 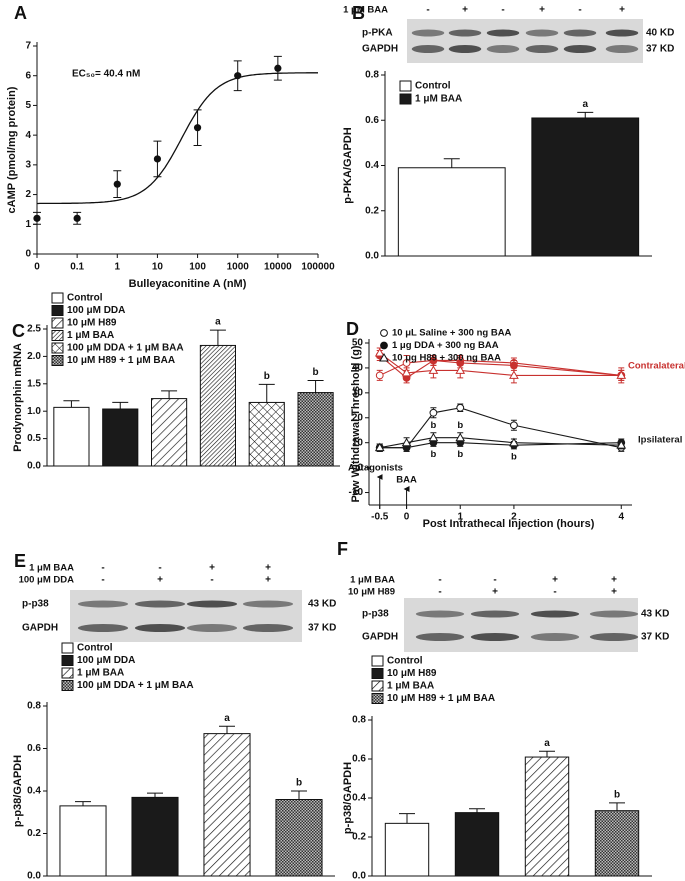 What do you see at coordinates (318, 267) in the screenshot?
I see `x-tick-label: 100000` at bounding box center [318, 267].